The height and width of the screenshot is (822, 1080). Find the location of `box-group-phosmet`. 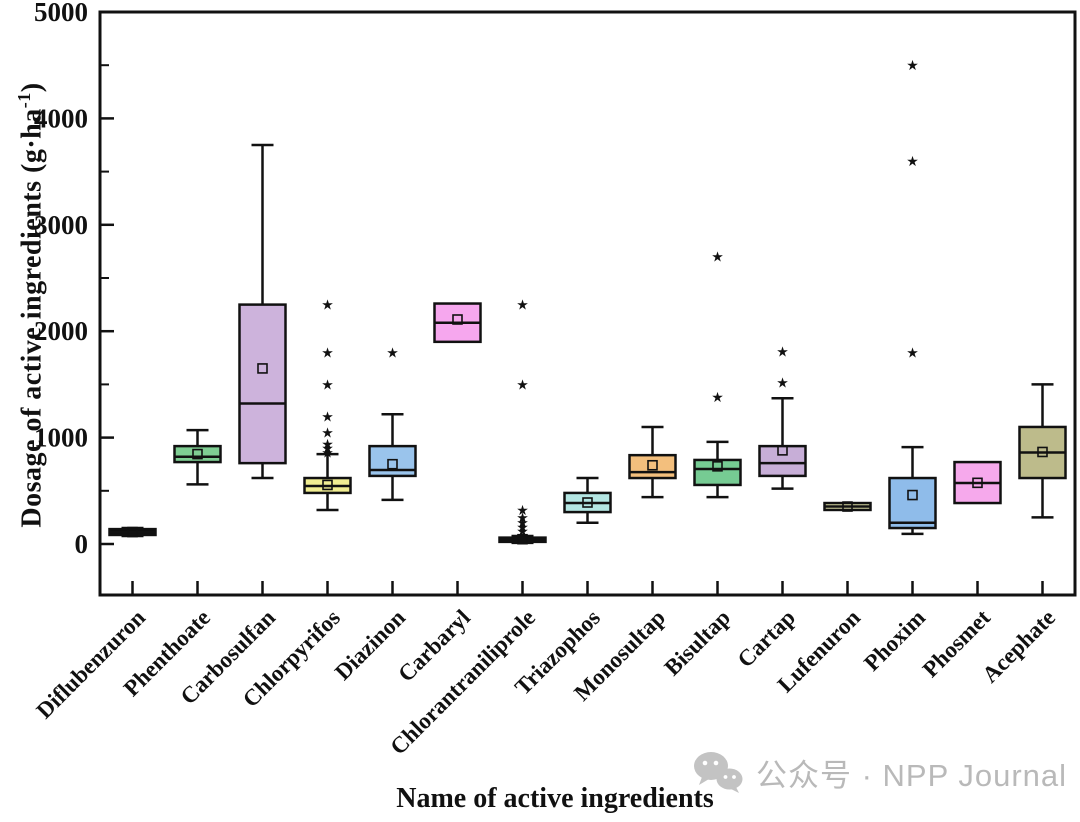

box-group-phosmet is located at coordinates (977, 482).